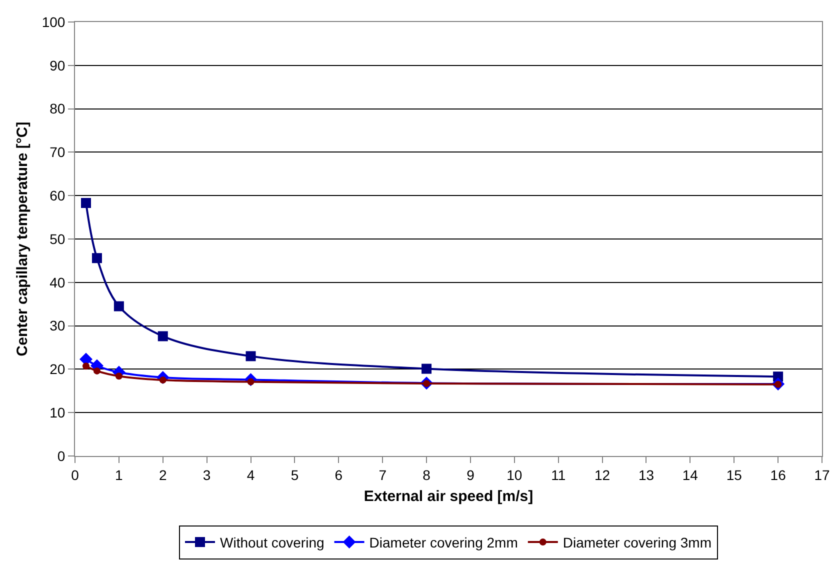 Image resolution: width=835 pixels, height=572 pixels. I want to click on legend-label: Diameter covering 2mm, so click(443, 542).